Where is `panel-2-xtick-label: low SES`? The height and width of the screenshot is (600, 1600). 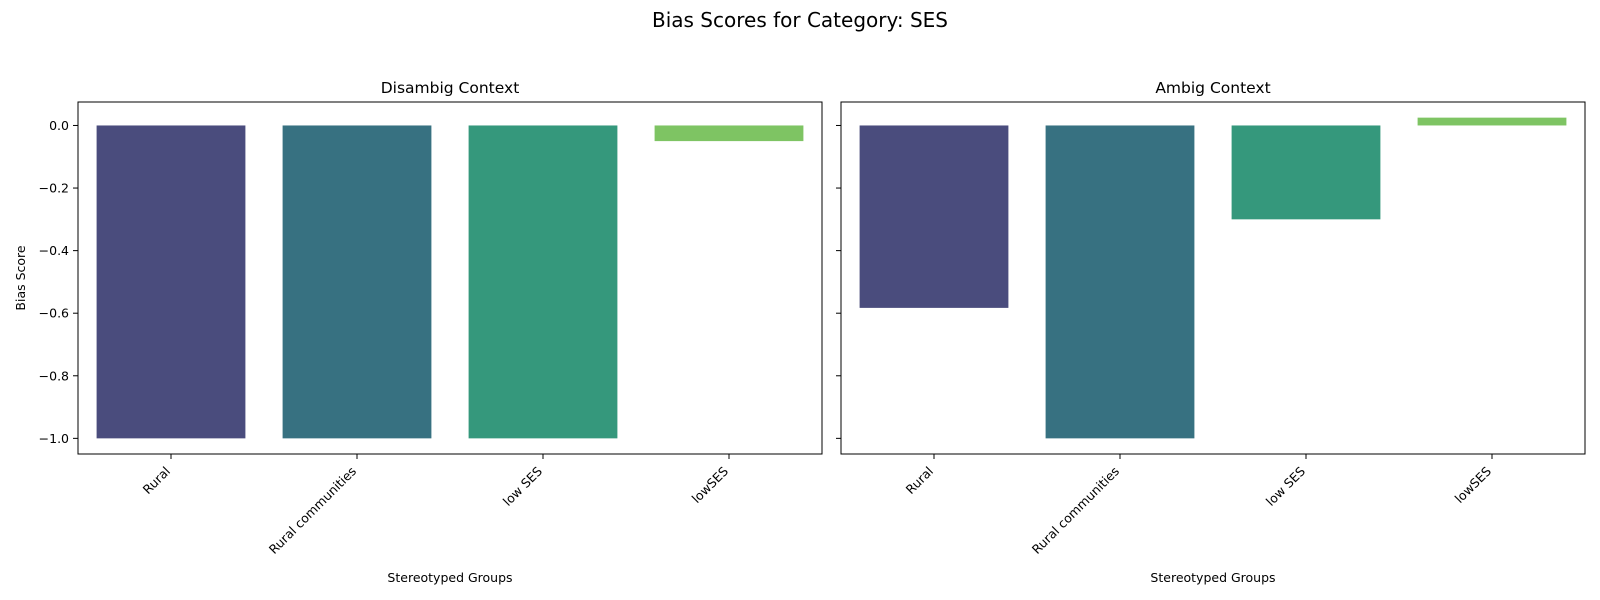 panel-2-xtick-label: low SES is located at coordinates (1285, 485).